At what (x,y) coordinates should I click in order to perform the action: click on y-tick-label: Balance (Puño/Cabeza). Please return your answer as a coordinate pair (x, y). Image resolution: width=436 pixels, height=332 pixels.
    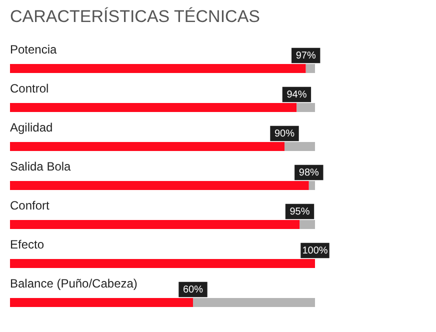
    Looking at the image, I should click on (74, 283).